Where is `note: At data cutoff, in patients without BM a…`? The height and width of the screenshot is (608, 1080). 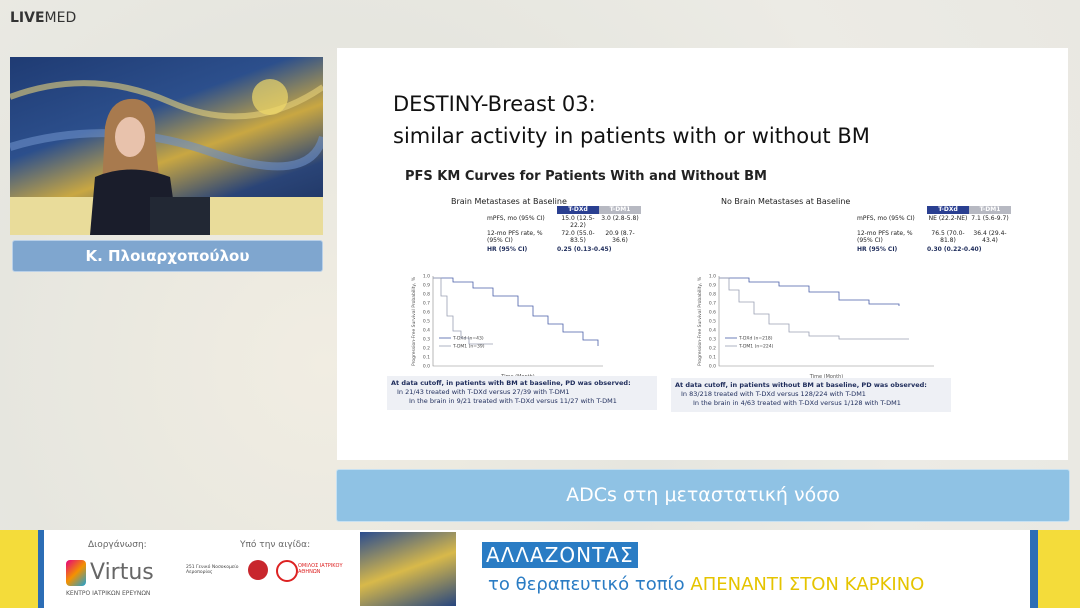 note: At data cutoff, in patients without BM a… is located at coordinates (801, 385).